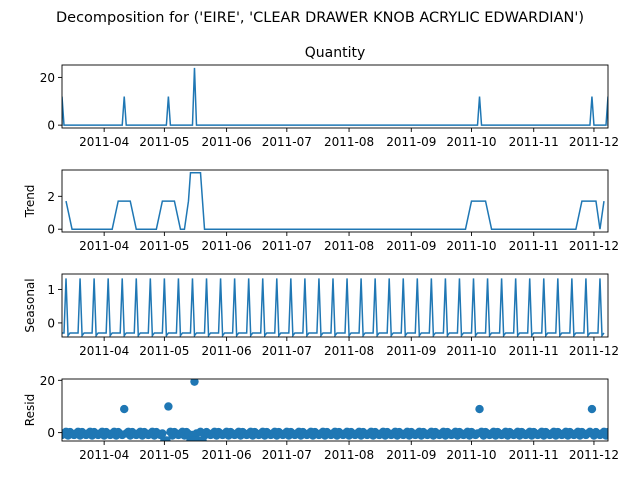  Describe the element at coordinates (51, 197) in the screenshot. I see `y-tick-label: 2` at that location.